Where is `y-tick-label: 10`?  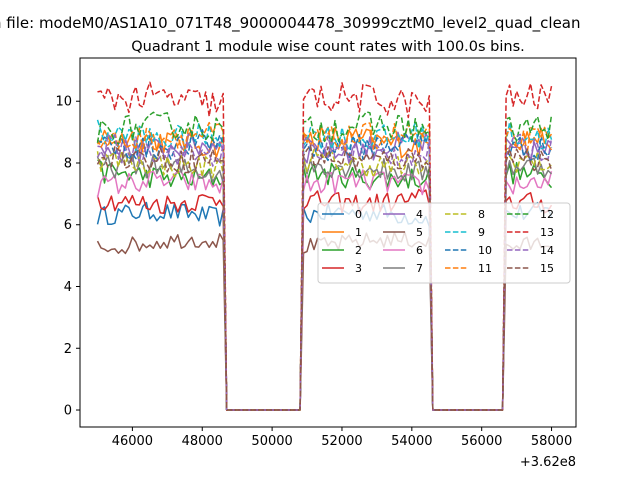 y-tick-label: 10 is located at coordinates (63, 102).